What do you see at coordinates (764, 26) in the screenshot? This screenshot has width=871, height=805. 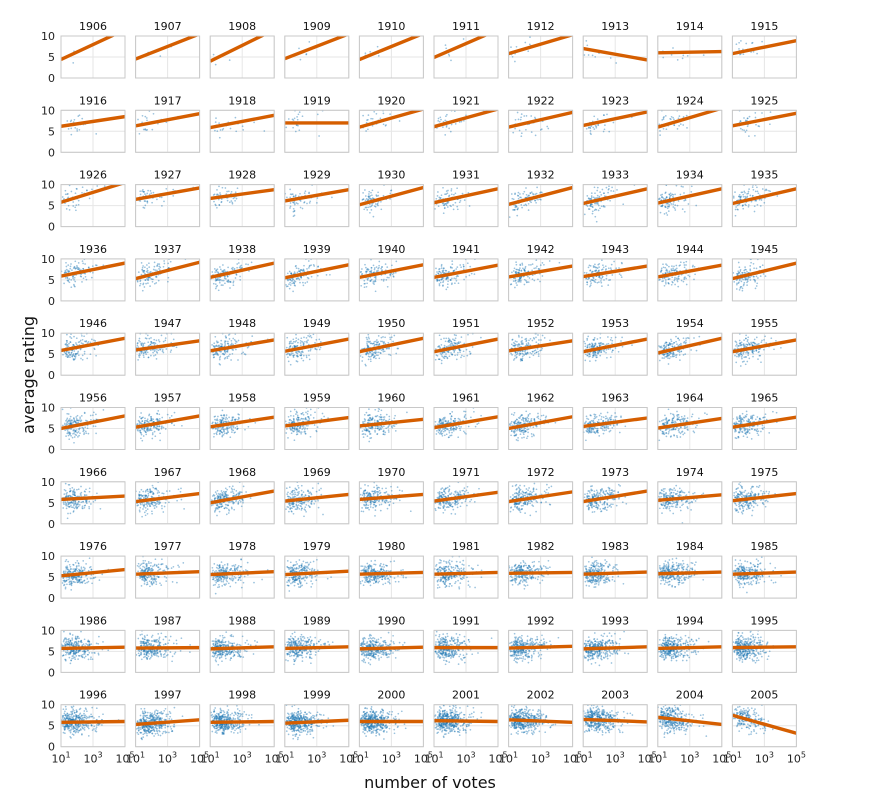 I see `panel-title: 1915` at bounding box center [764, 26].